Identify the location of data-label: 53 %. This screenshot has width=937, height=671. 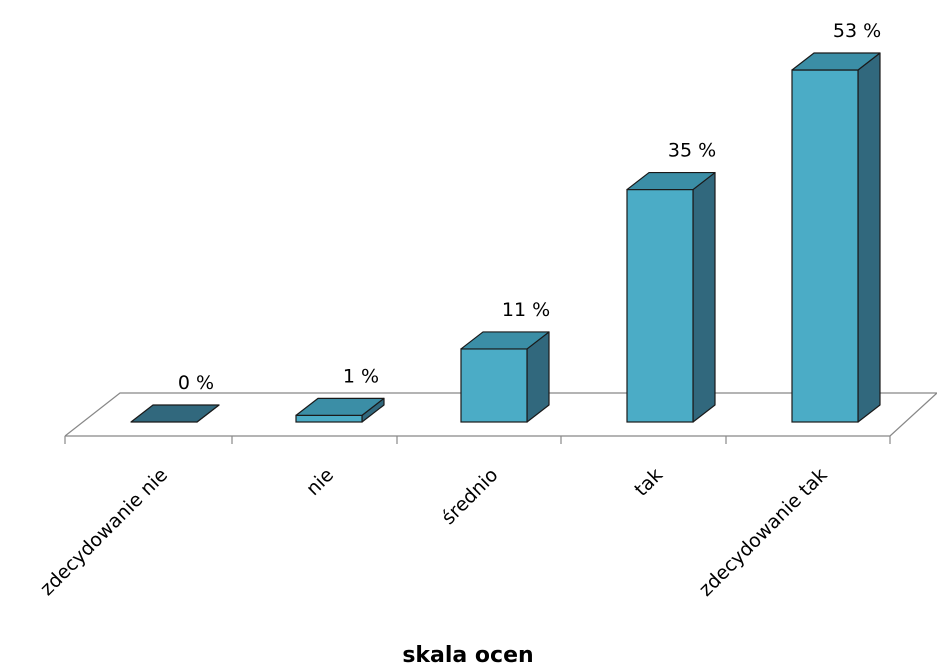
(857, 31).